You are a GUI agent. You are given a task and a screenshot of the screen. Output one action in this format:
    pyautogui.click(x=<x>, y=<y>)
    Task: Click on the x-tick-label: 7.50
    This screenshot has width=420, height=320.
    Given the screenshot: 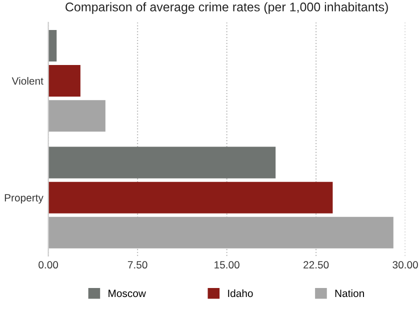 What is the action you would take?
    pyautogui.click(x=138, y=265)
    